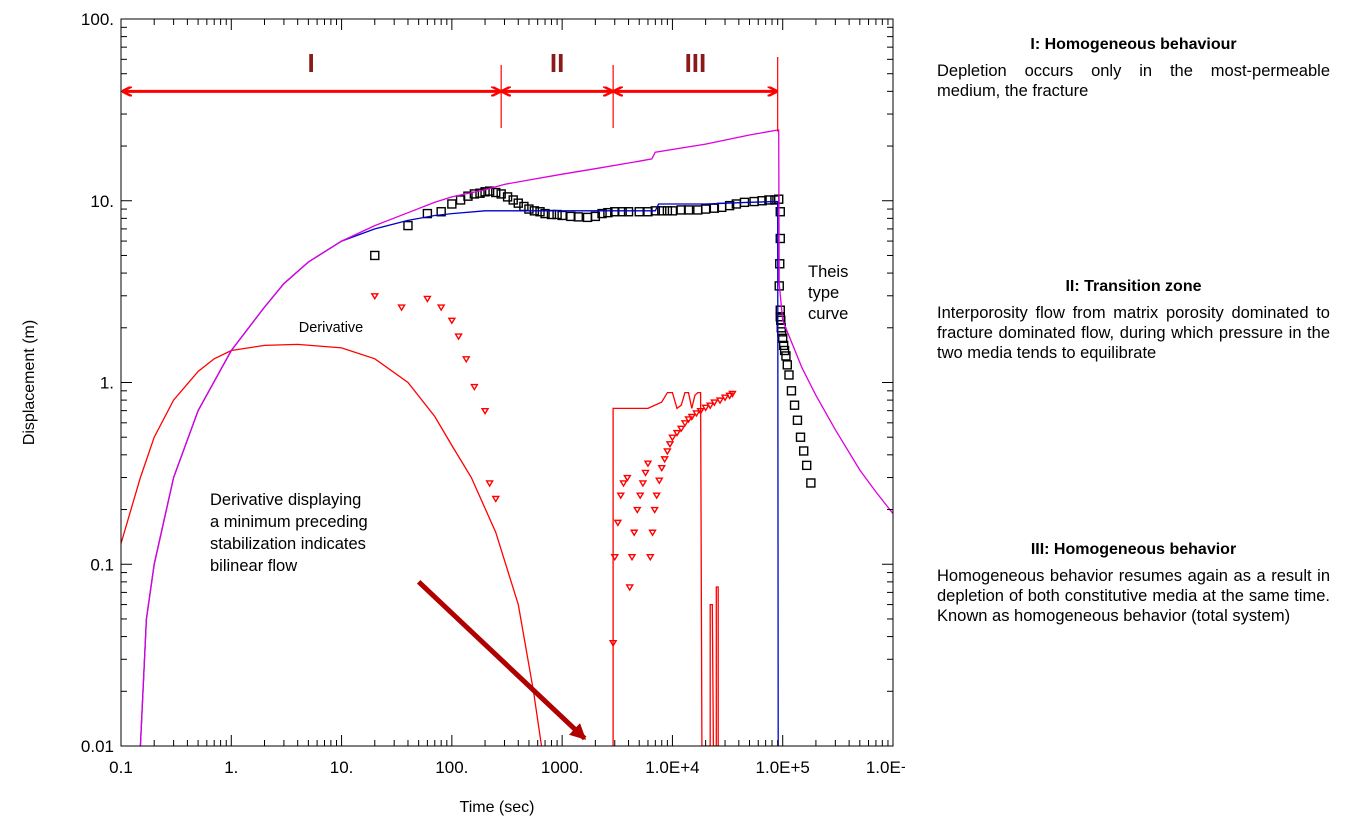 The height and width of the screenshot is (821, 1350). Describe the element at coordinates (501, 660) in the screenshot. I see `bilinear-arrow` at that location.